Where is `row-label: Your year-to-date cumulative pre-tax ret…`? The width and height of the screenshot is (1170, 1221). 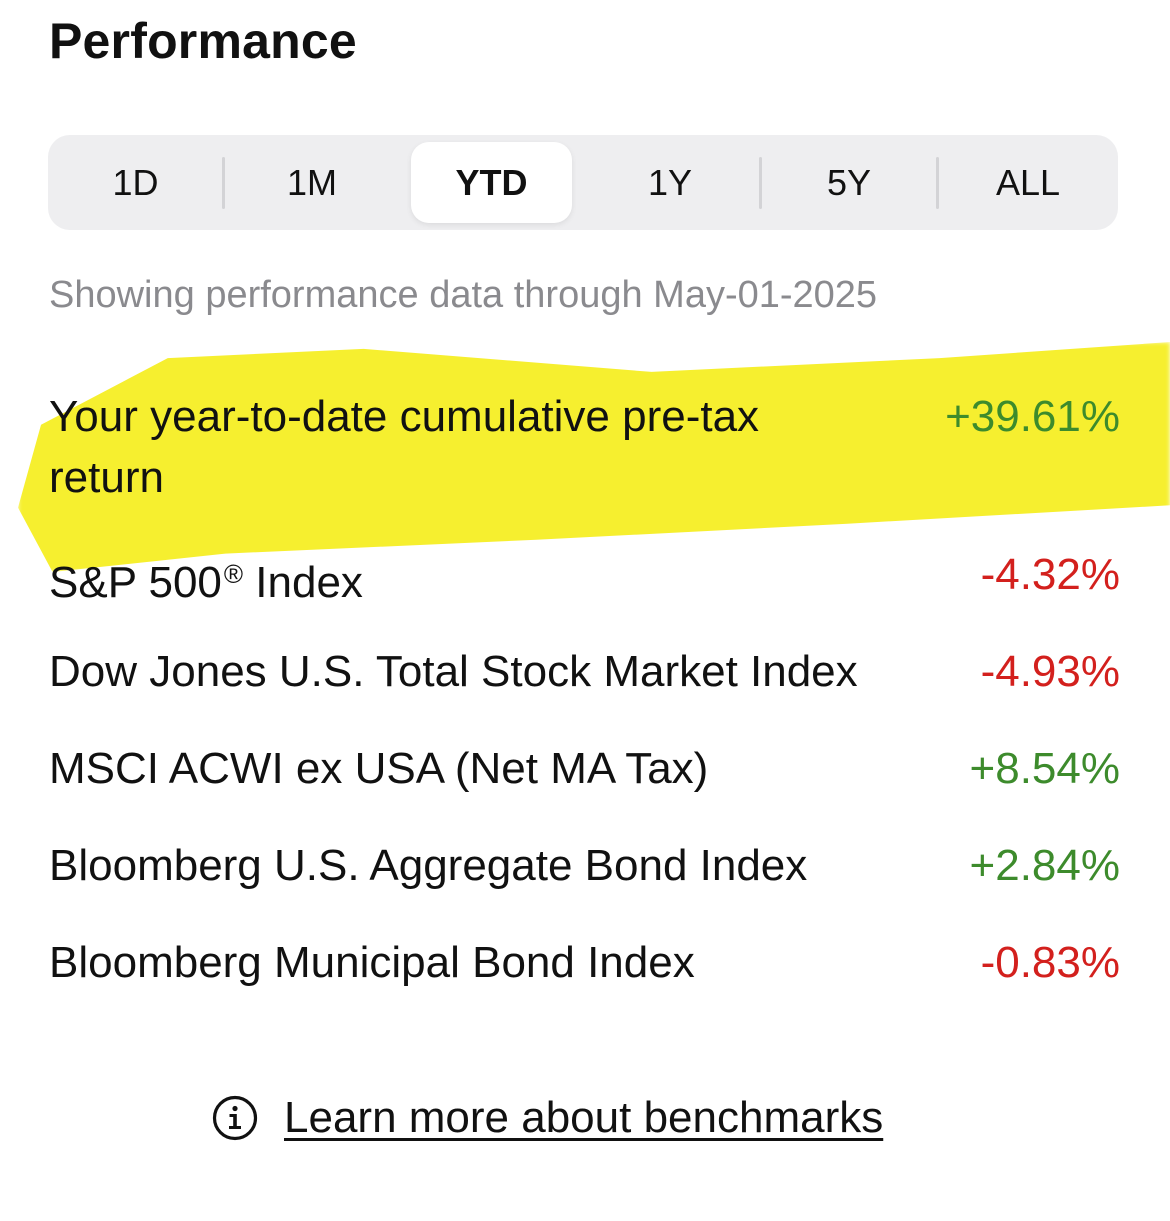 row-label: Your year-to-date cumulative pre-tax ret… is located at coordinates (404, 447).